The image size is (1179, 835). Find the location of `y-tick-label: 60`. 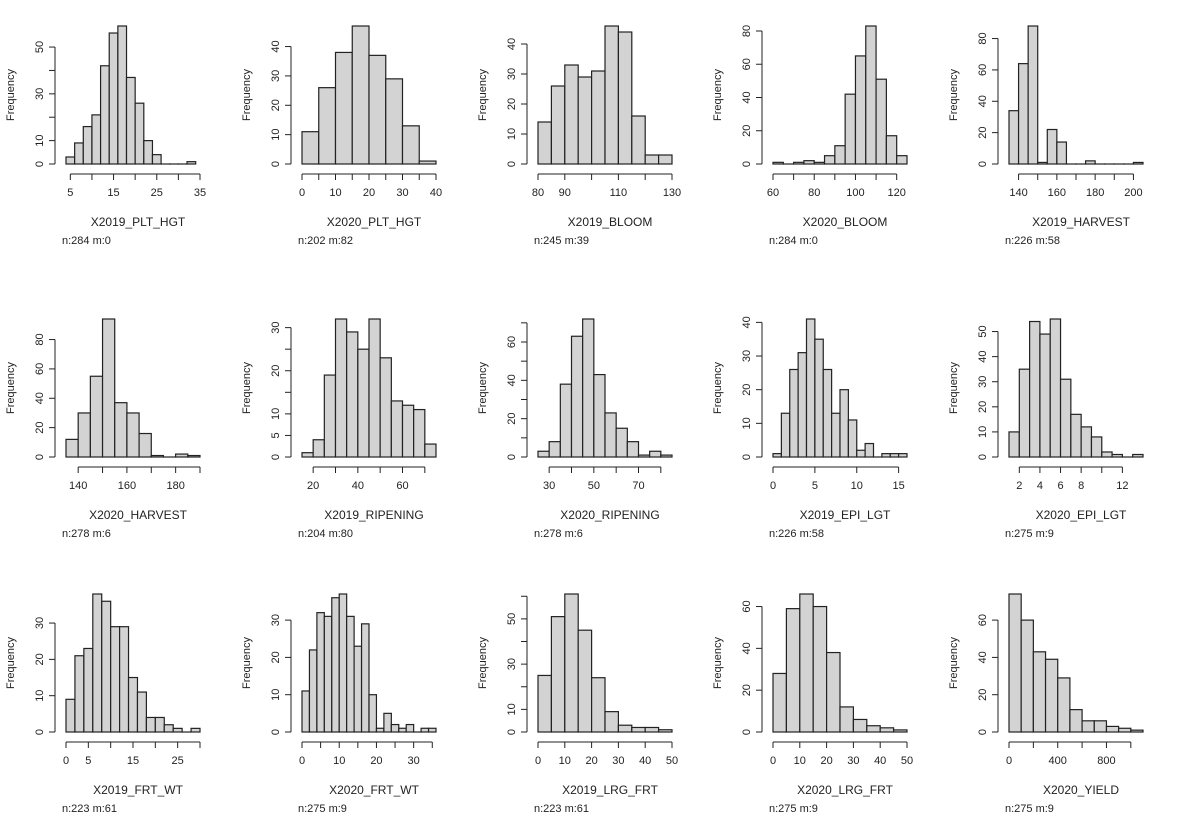

y-tick-label: 60 is located at coordinates (512, 342).